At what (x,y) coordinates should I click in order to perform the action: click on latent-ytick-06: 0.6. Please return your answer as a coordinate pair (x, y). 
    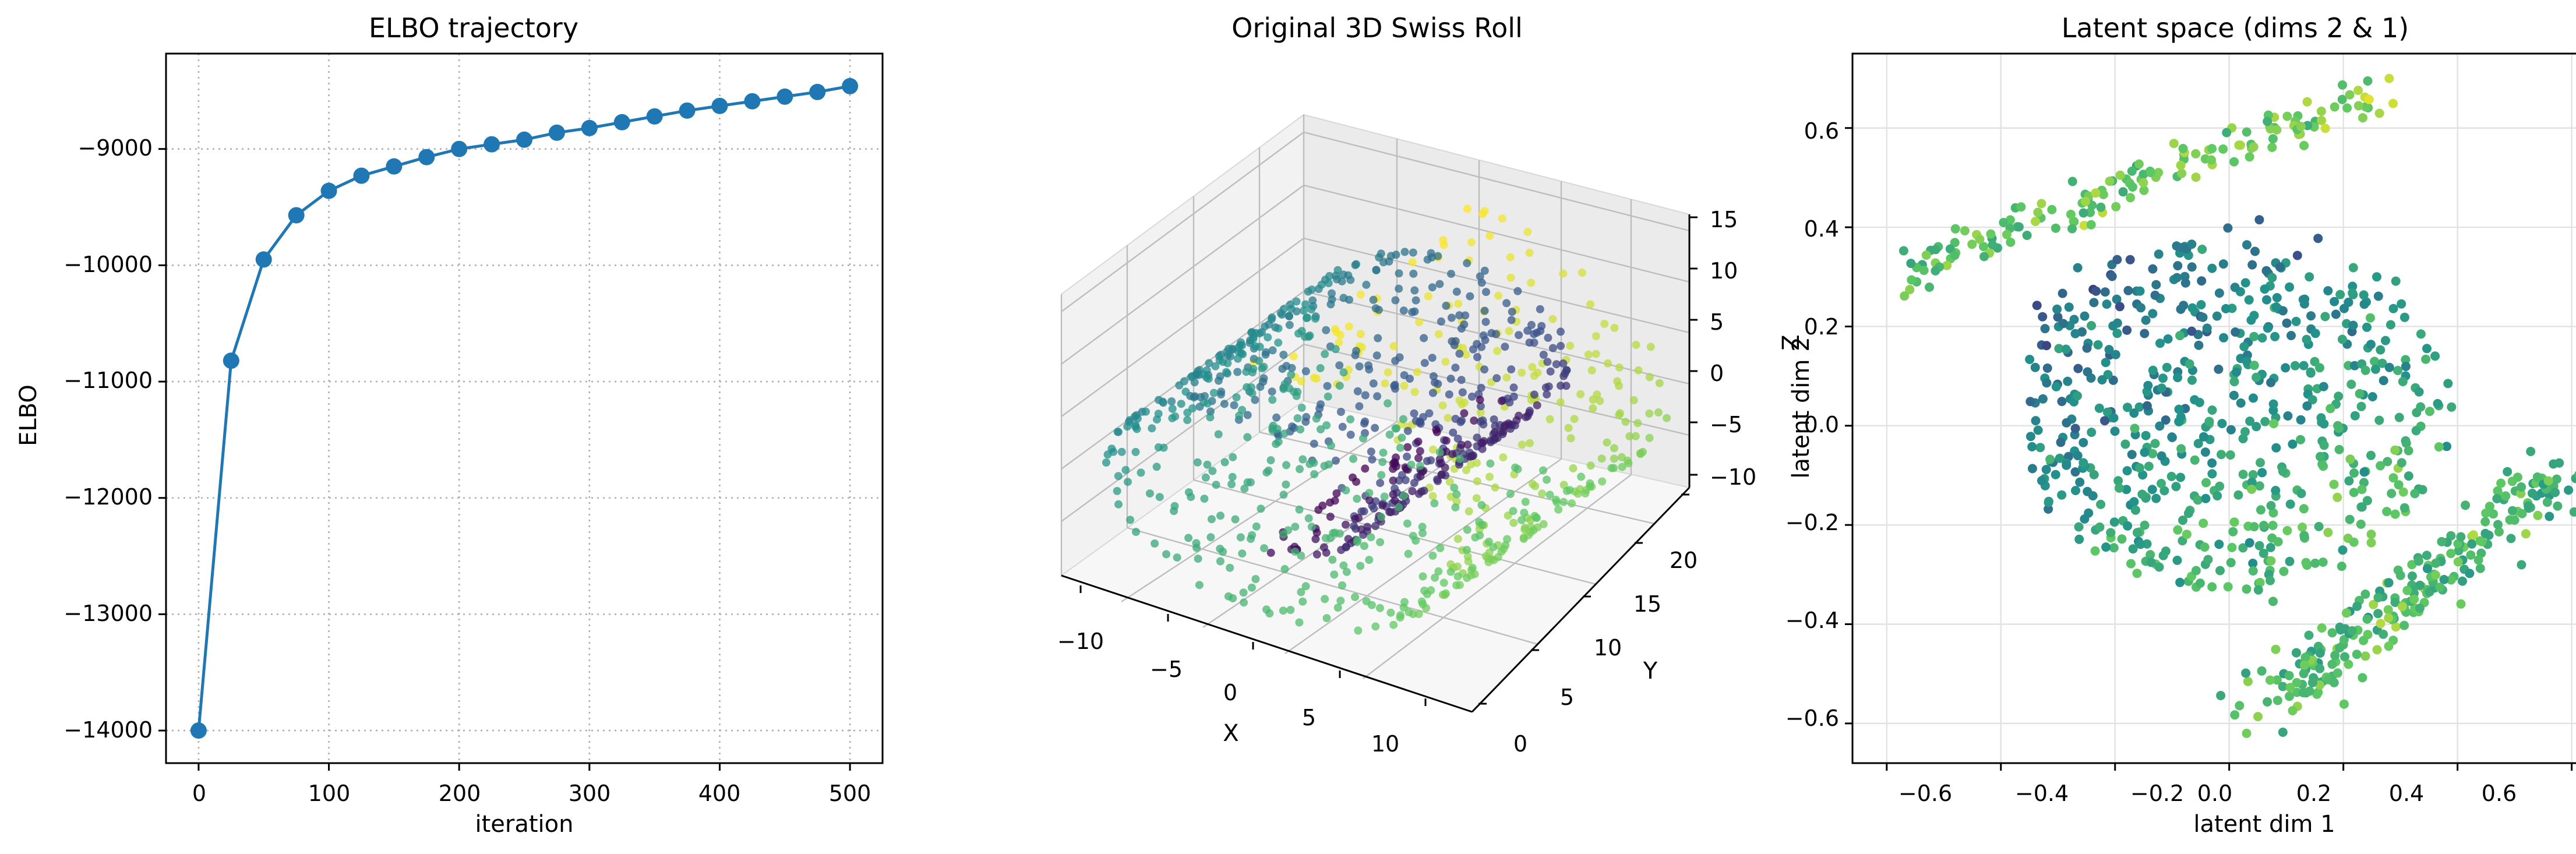
    Looking at the image, I should click on (1822, 131).